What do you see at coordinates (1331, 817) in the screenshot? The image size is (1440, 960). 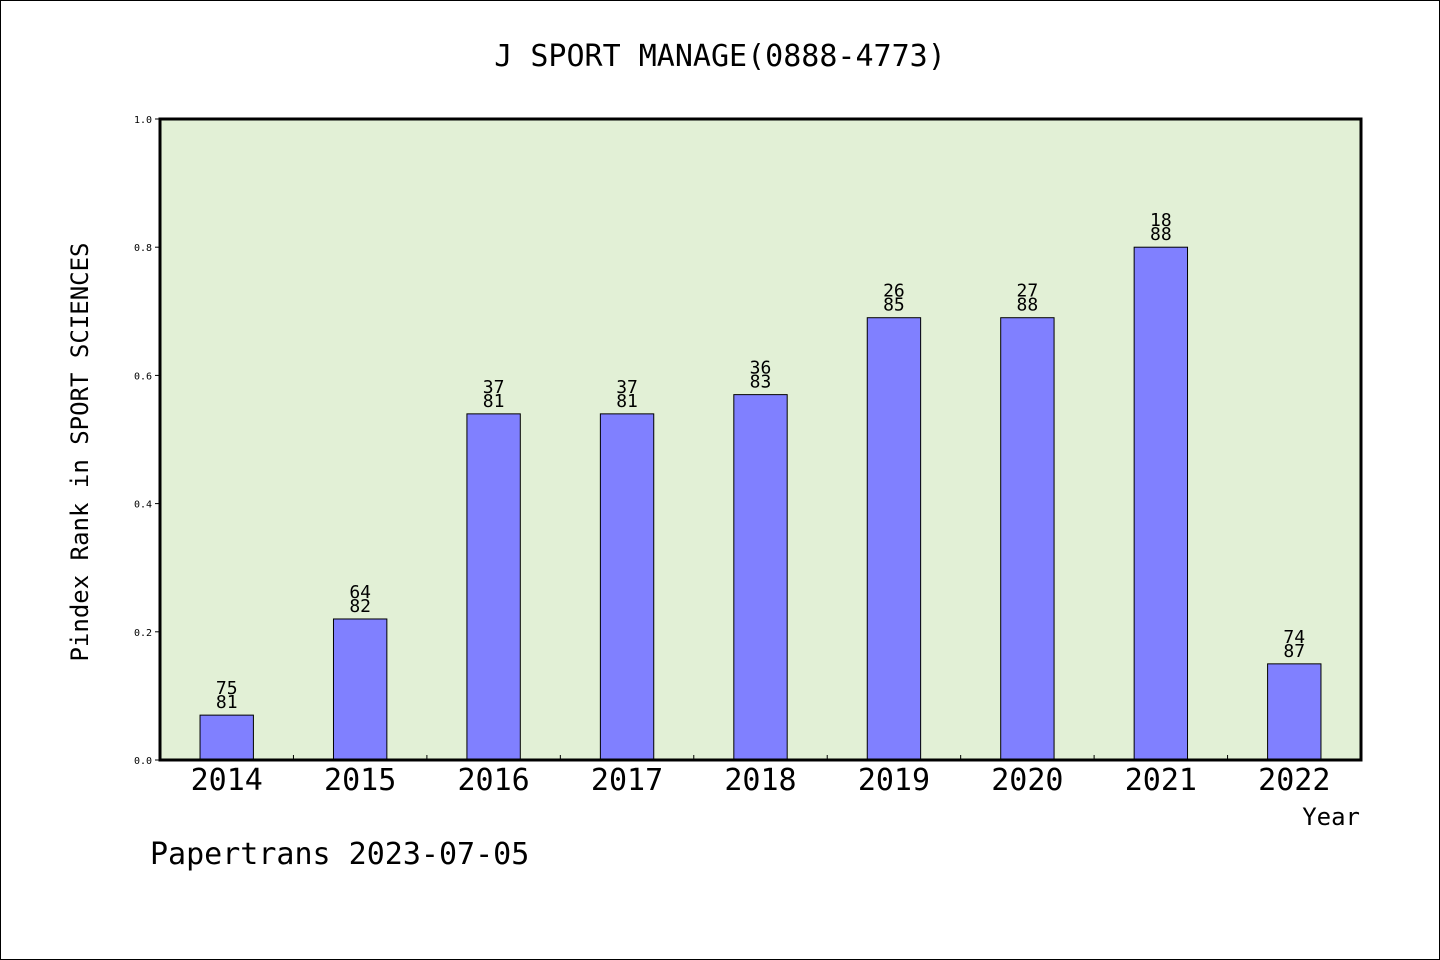 I see `x-axis-label: Year` at bounding box center [1331, 817].